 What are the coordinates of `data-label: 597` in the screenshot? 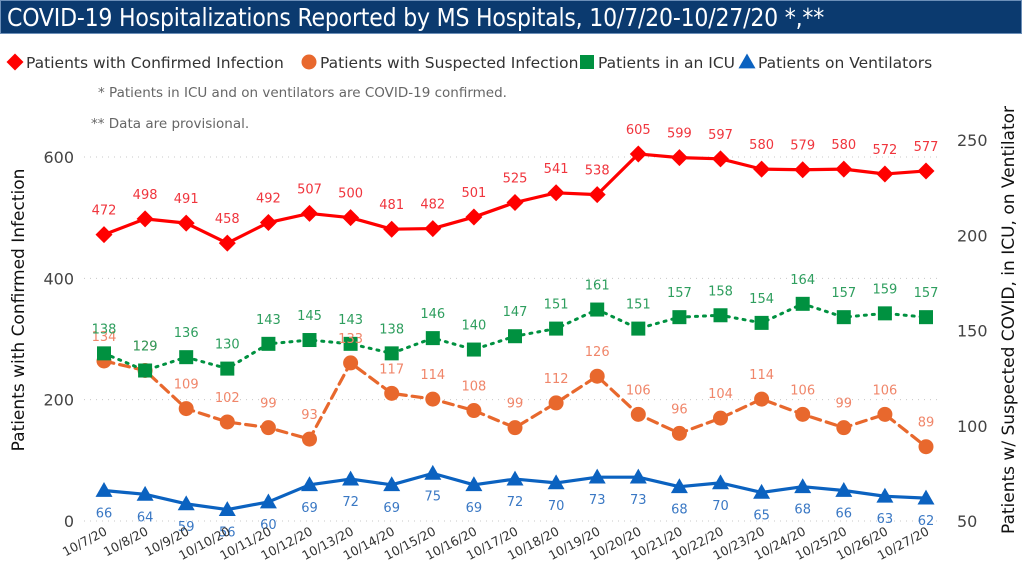 It's located at (720, 135).